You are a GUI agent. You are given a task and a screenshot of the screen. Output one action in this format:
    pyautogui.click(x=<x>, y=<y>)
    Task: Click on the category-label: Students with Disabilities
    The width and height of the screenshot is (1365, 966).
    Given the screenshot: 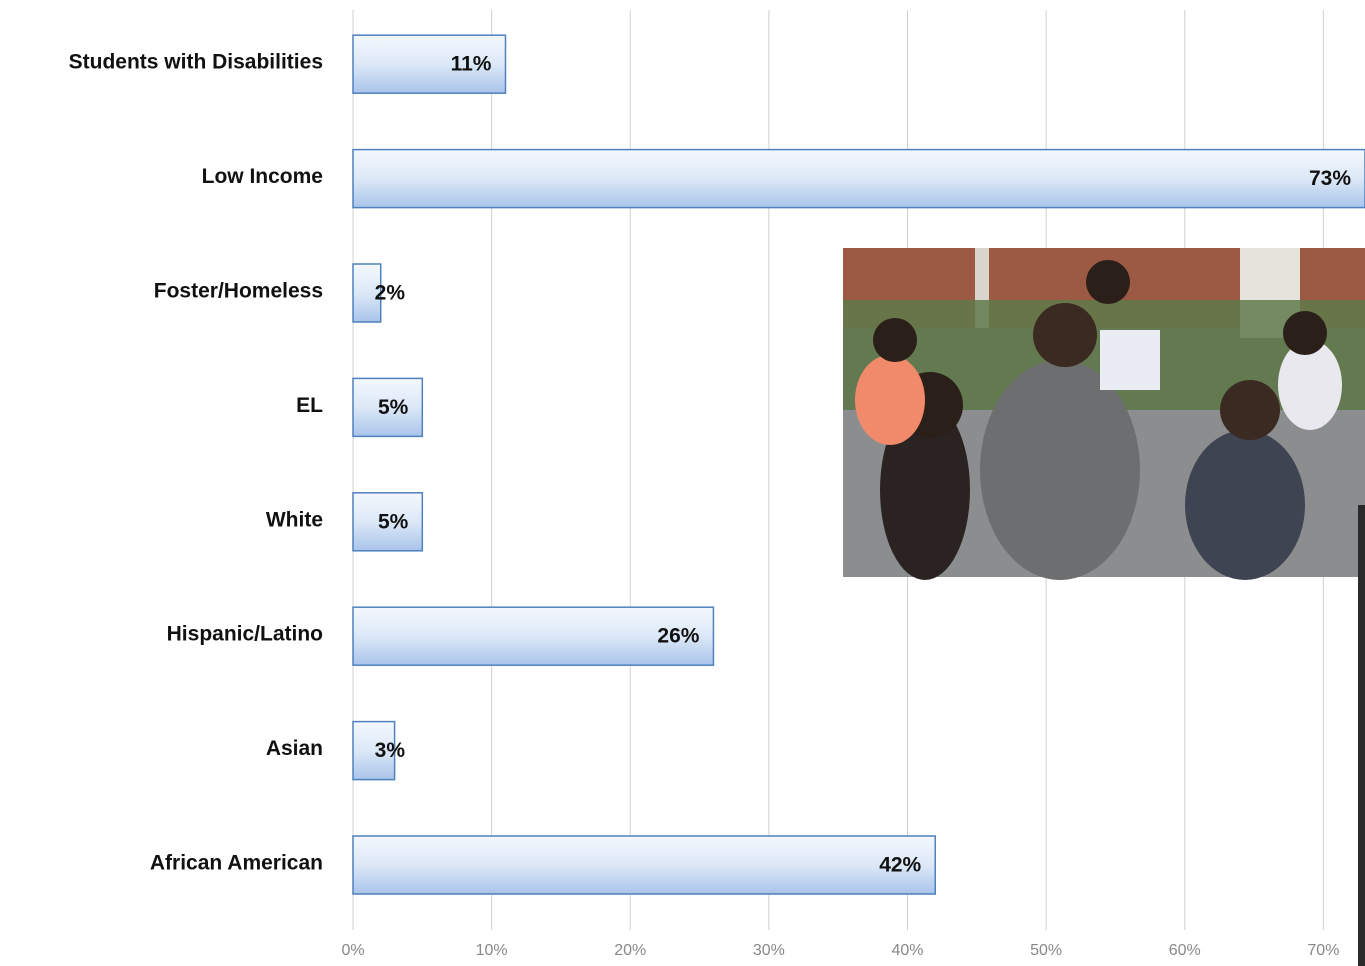 What is the action you would take?
    pyautogui.click(x=196, y=62)
    